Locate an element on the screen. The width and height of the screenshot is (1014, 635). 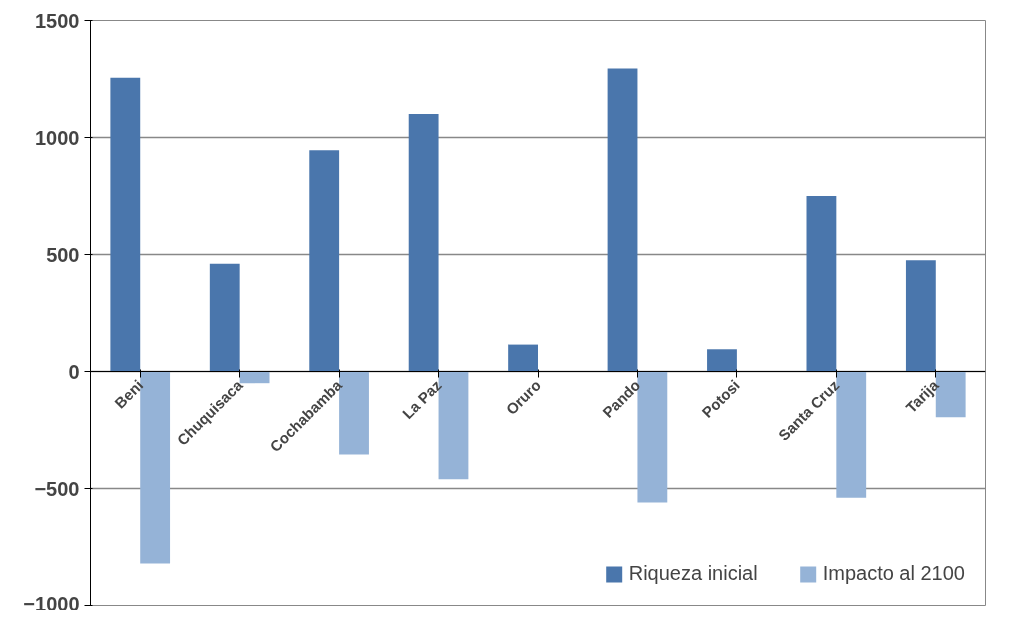
y-tick-label: 0 is located at coordinates (74, 371).